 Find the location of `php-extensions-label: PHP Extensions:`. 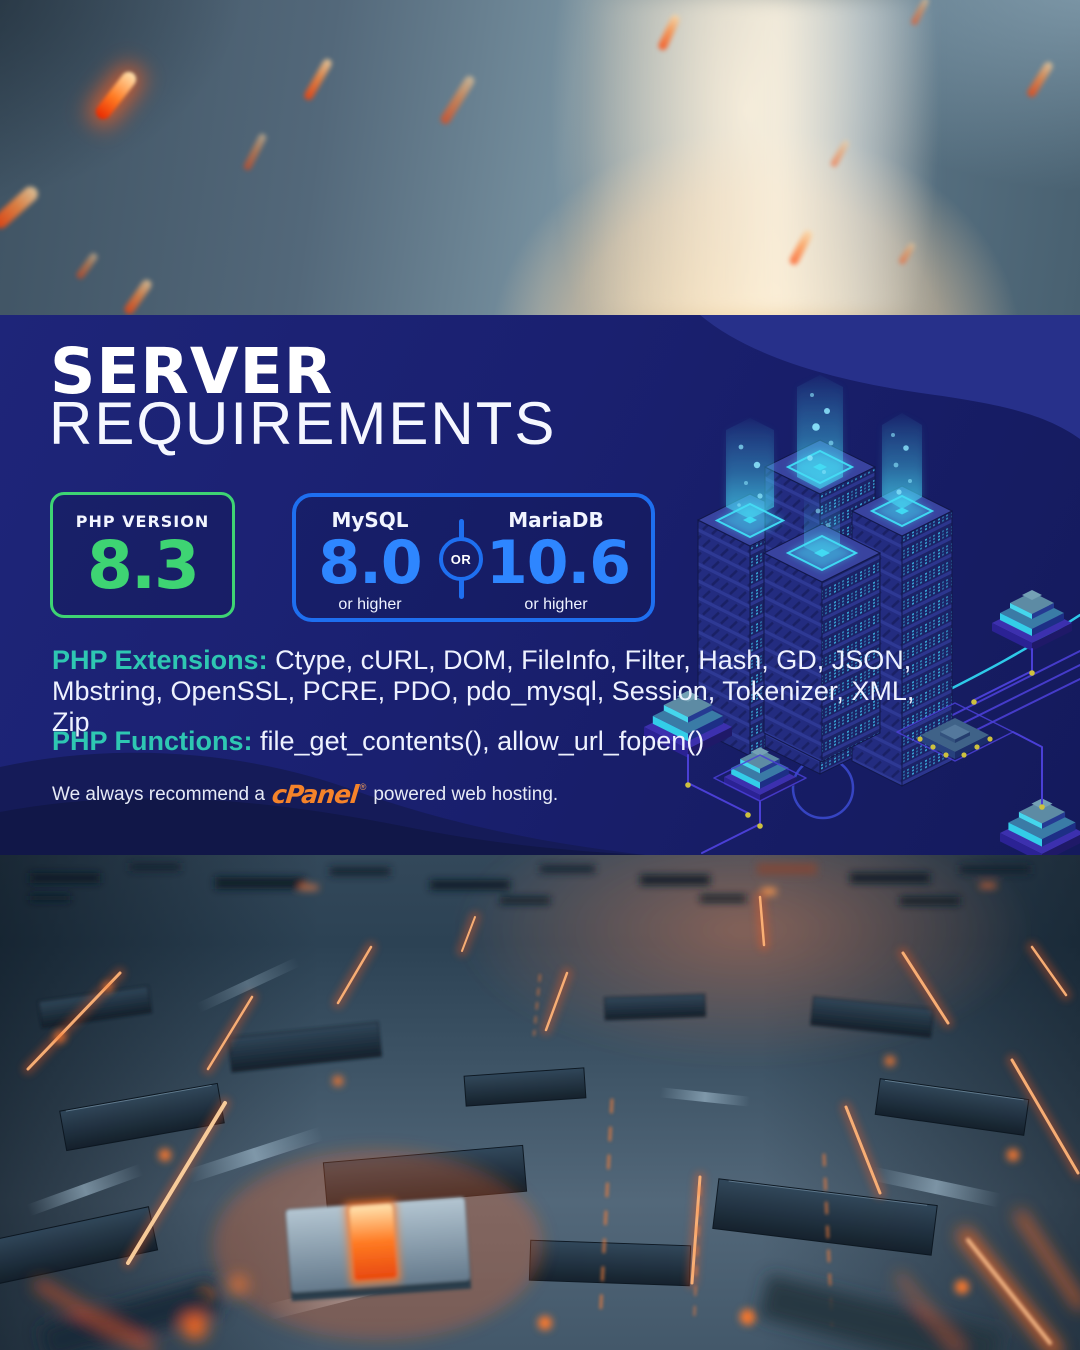

php-extensions-label: PHP Extensions: is located at coordinates (160, 660).